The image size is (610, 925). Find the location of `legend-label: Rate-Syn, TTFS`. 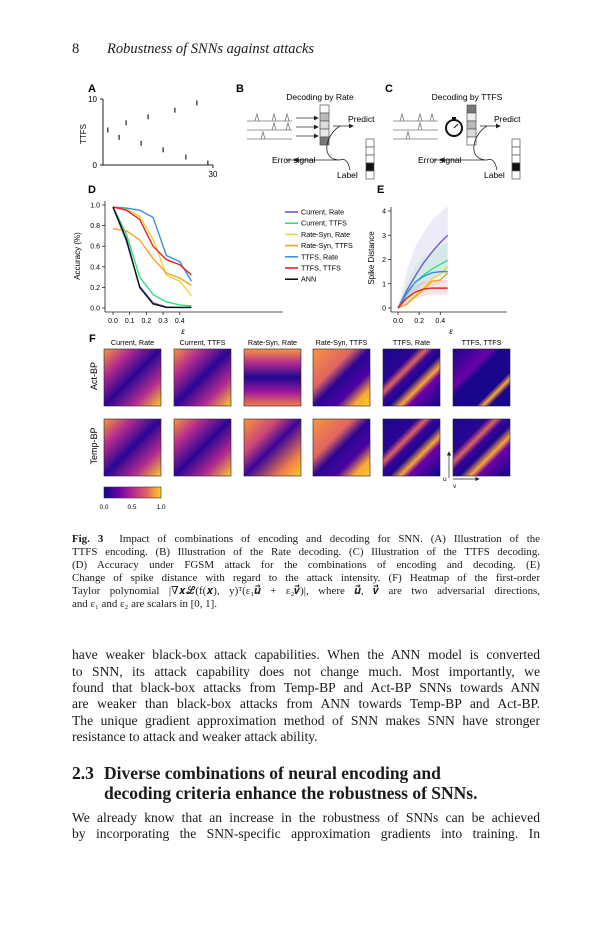

legend-label: Rate-Syn, TTFS is located at coordinates (327, 245).